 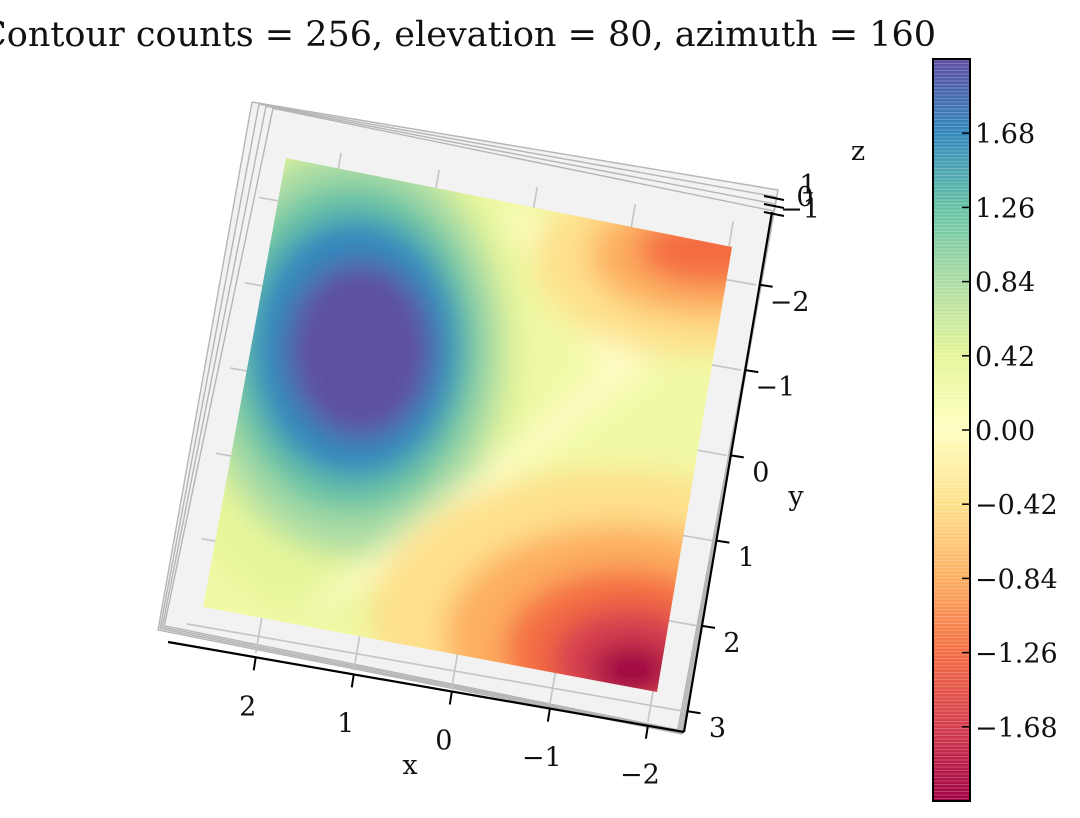 I want to click on x-tick-label: 1, so click(x=345, y=723).